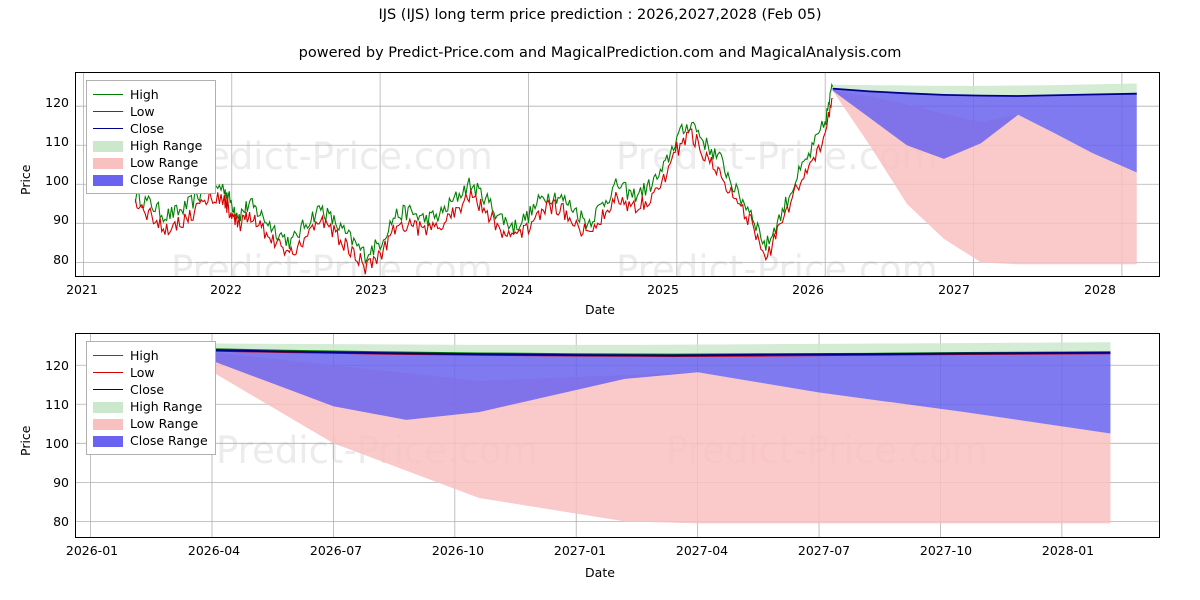 Image resolution: width=1200 pixels, height=600 pixels. I want to click on bottom-xaxis-label: Date, so click(600, 572).